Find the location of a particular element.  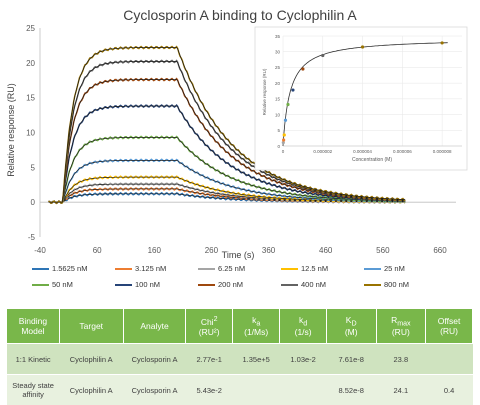

legend-item: 400 nM is located at coordinates (303, 284).